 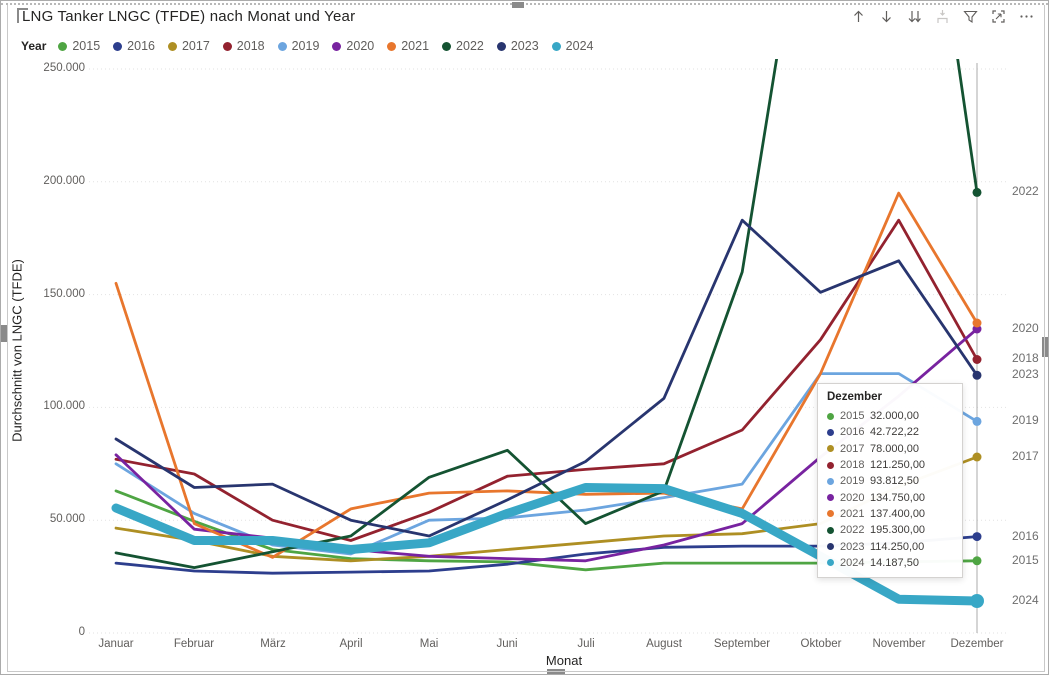 What do you see at coordinates (116, 644) in the screenshot?
I see `x-tick-januar: Januar` at bounding box center [116, 644].